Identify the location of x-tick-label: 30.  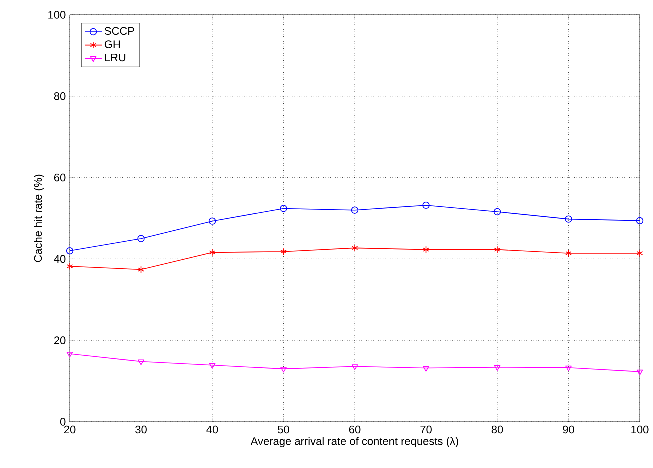
(141, 430).